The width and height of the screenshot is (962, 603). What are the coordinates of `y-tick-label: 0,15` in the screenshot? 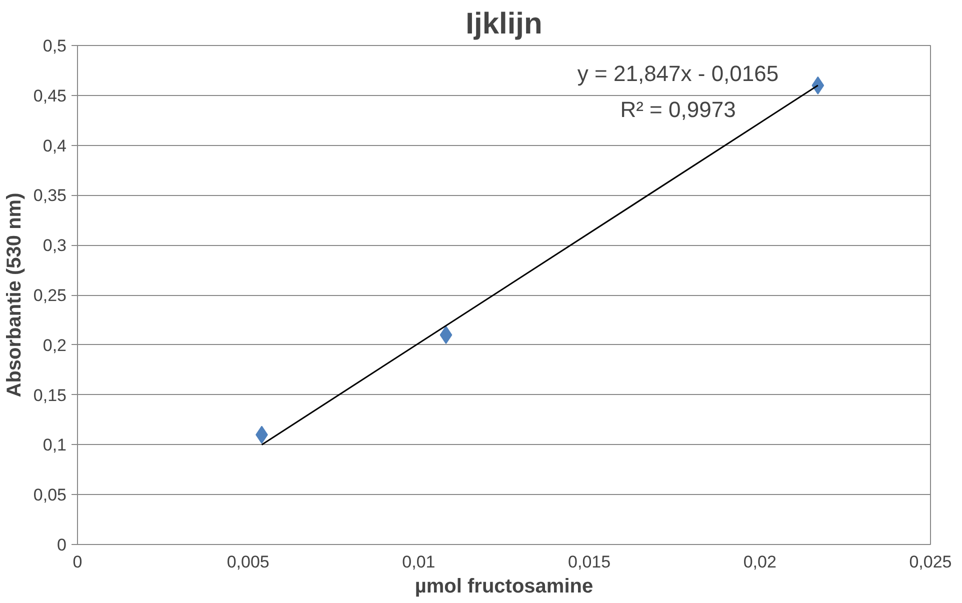 It's located at (50, 395).